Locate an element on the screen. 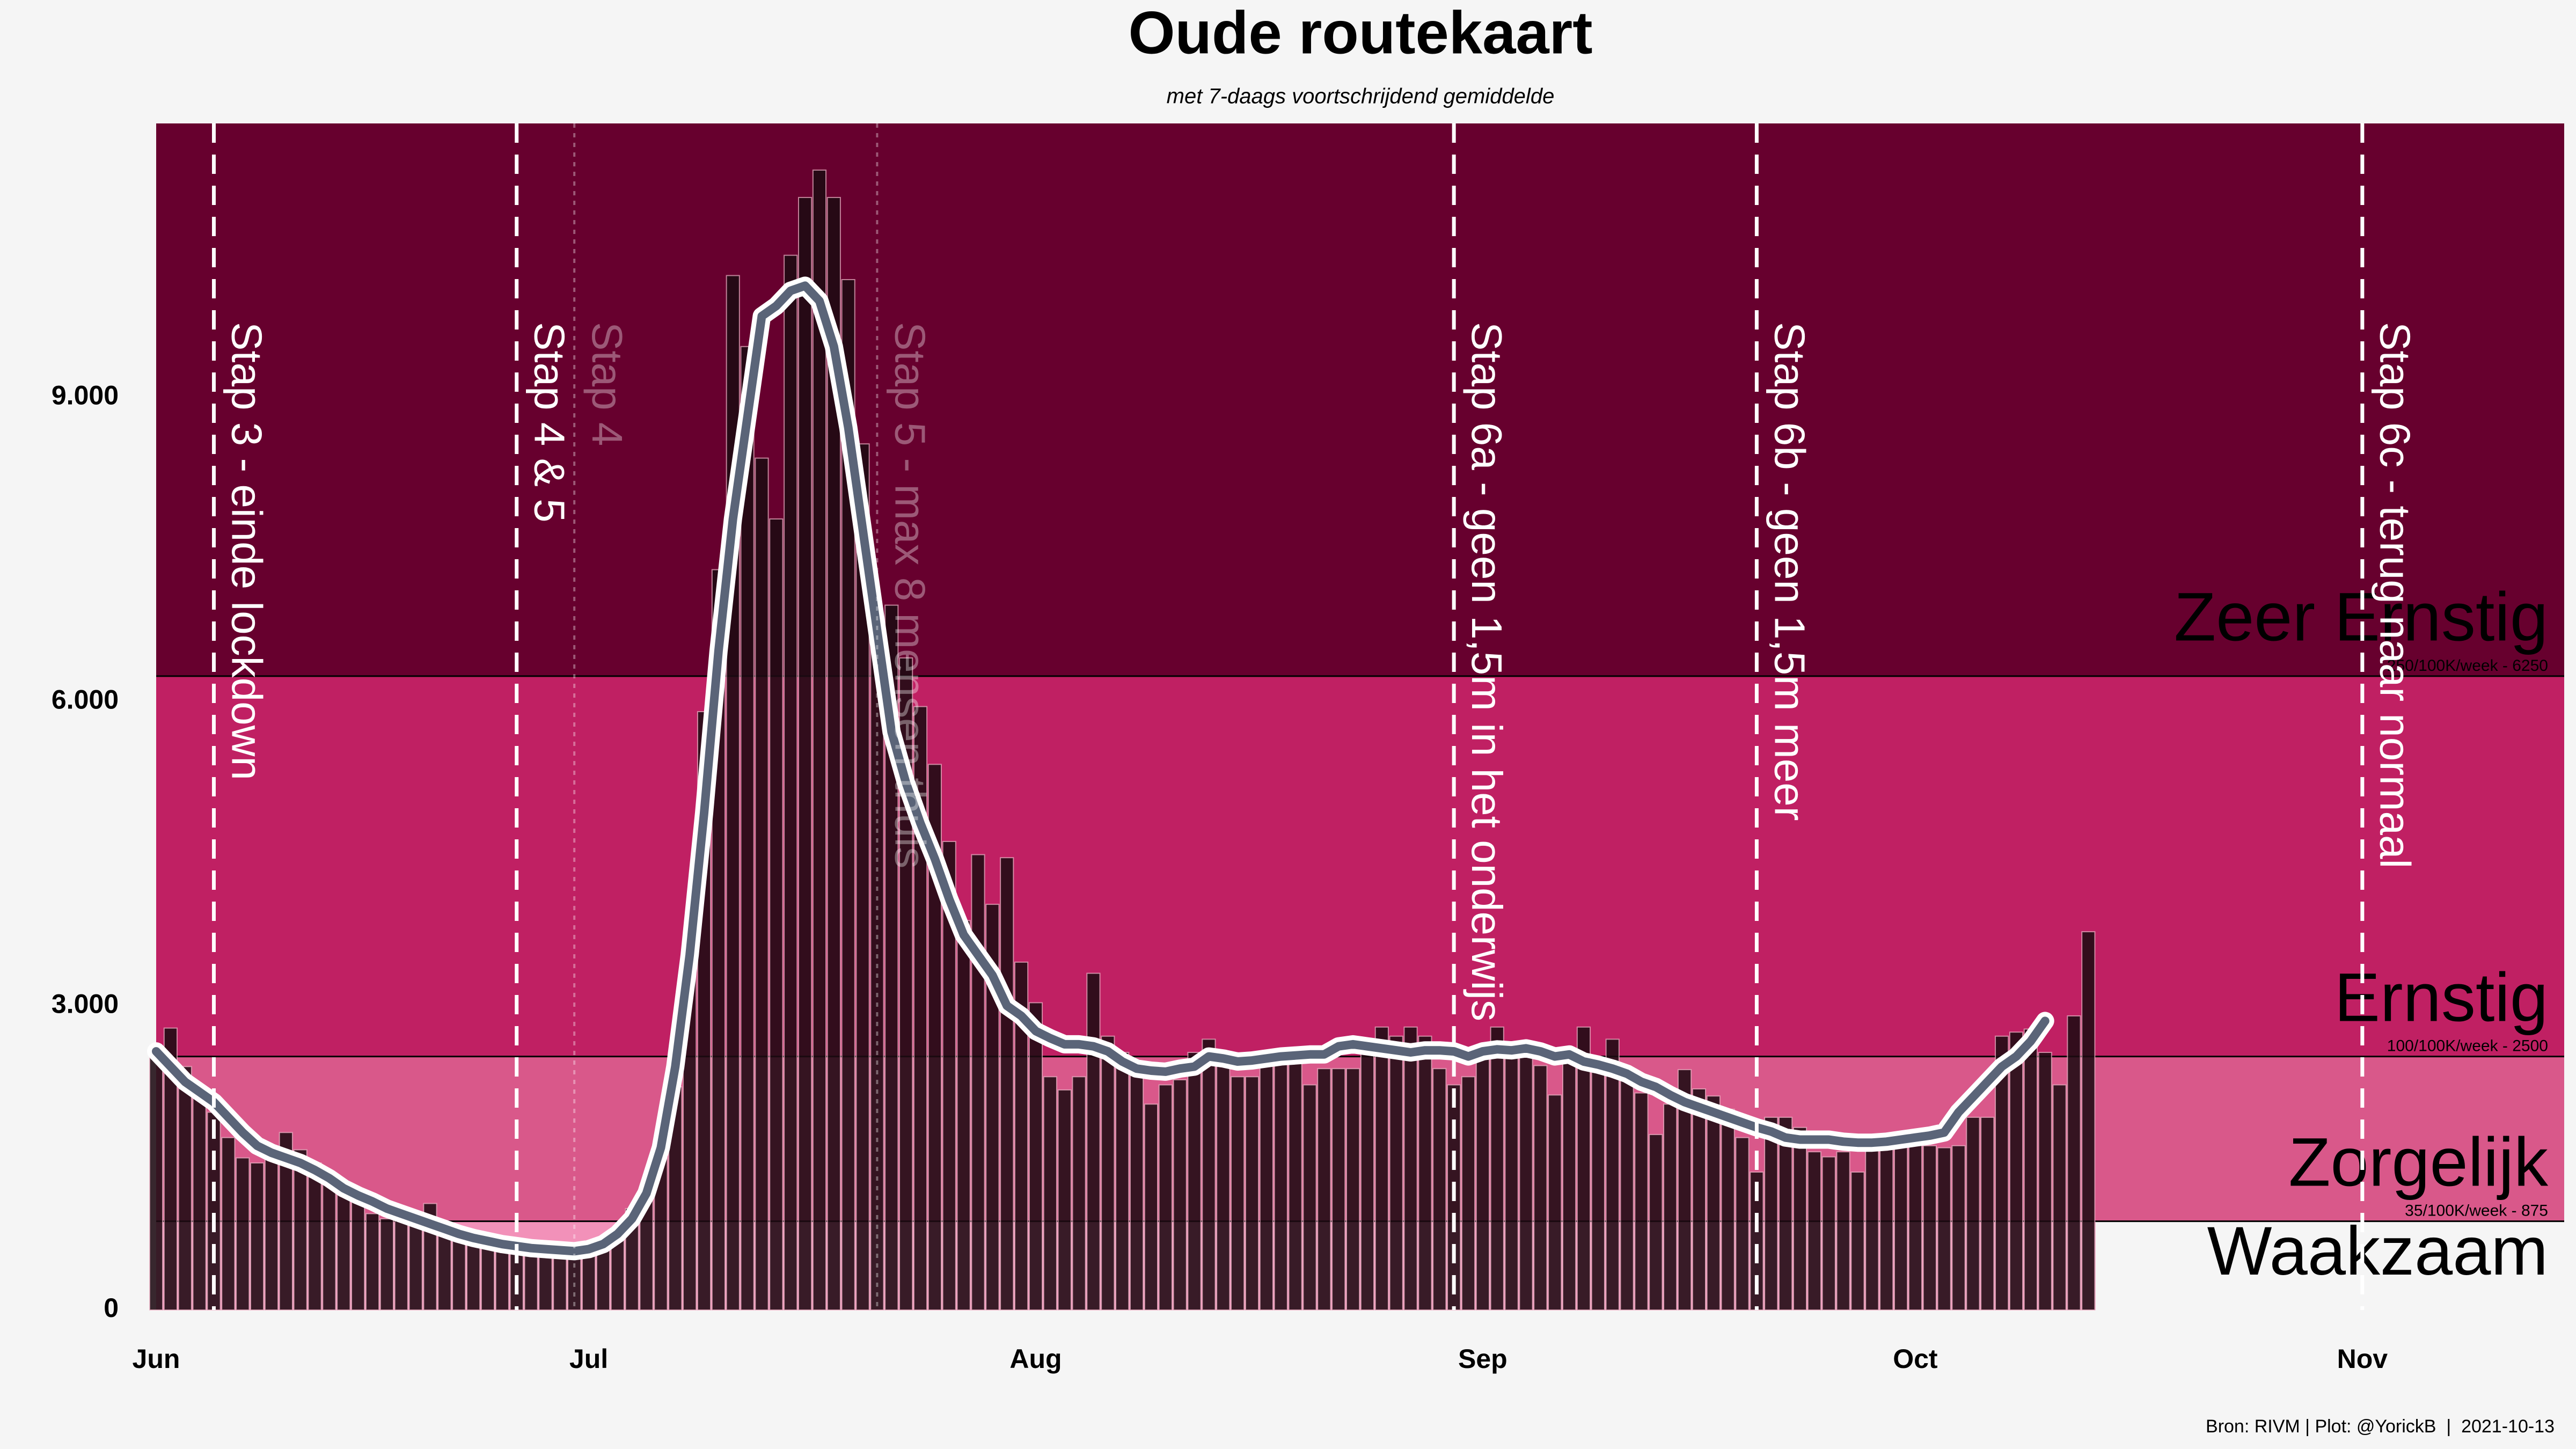 Image resolution: width=2576 pixels, height=1449 pixels. event-label: Stap 3 - einde lockdown is located at coordinates (246, 551).